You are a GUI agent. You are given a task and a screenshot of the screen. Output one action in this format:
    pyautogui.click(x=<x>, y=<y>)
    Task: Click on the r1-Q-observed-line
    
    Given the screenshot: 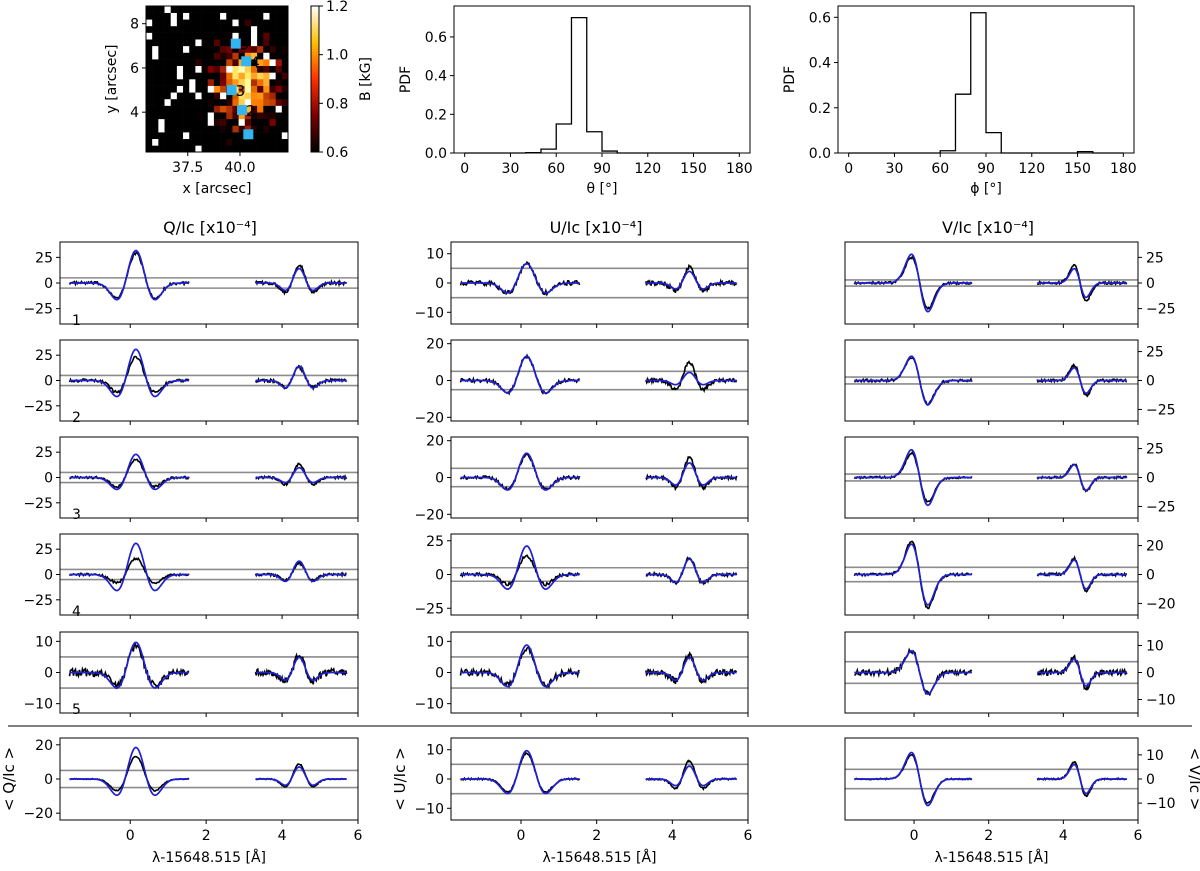 What is the action you would take?
    pyautogui.click(x=129, y=275)
    